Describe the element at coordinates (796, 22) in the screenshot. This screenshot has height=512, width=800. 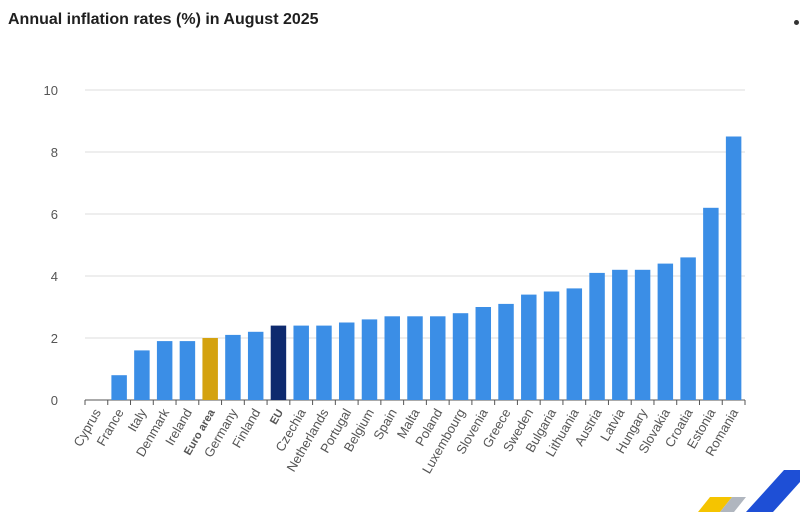
I see `menu-icon` at that location.